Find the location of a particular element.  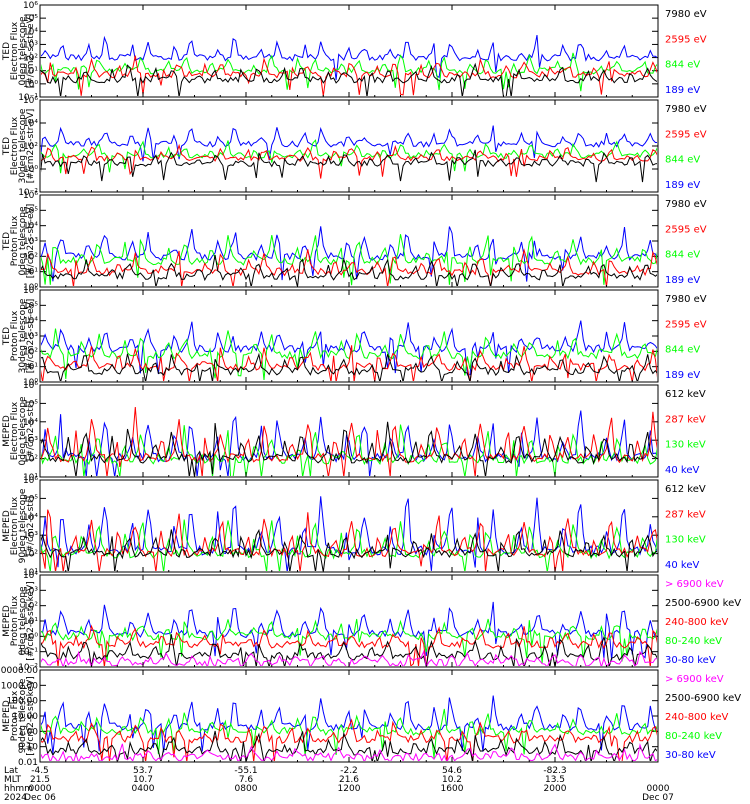

x-tick-label: 13.5 is located at coordinates (555, 780).